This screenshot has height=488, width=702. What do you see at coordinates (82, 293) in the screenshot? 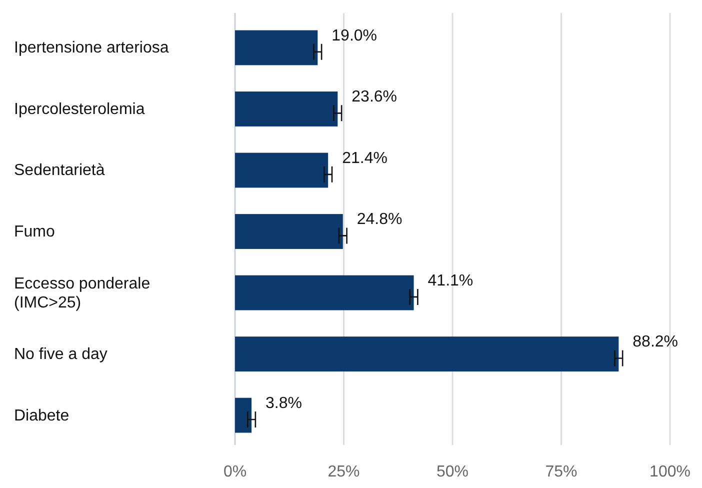
I see `y-tick-label: Eccesso ponderale (IMC>25)` at bounding box center [82, 293].